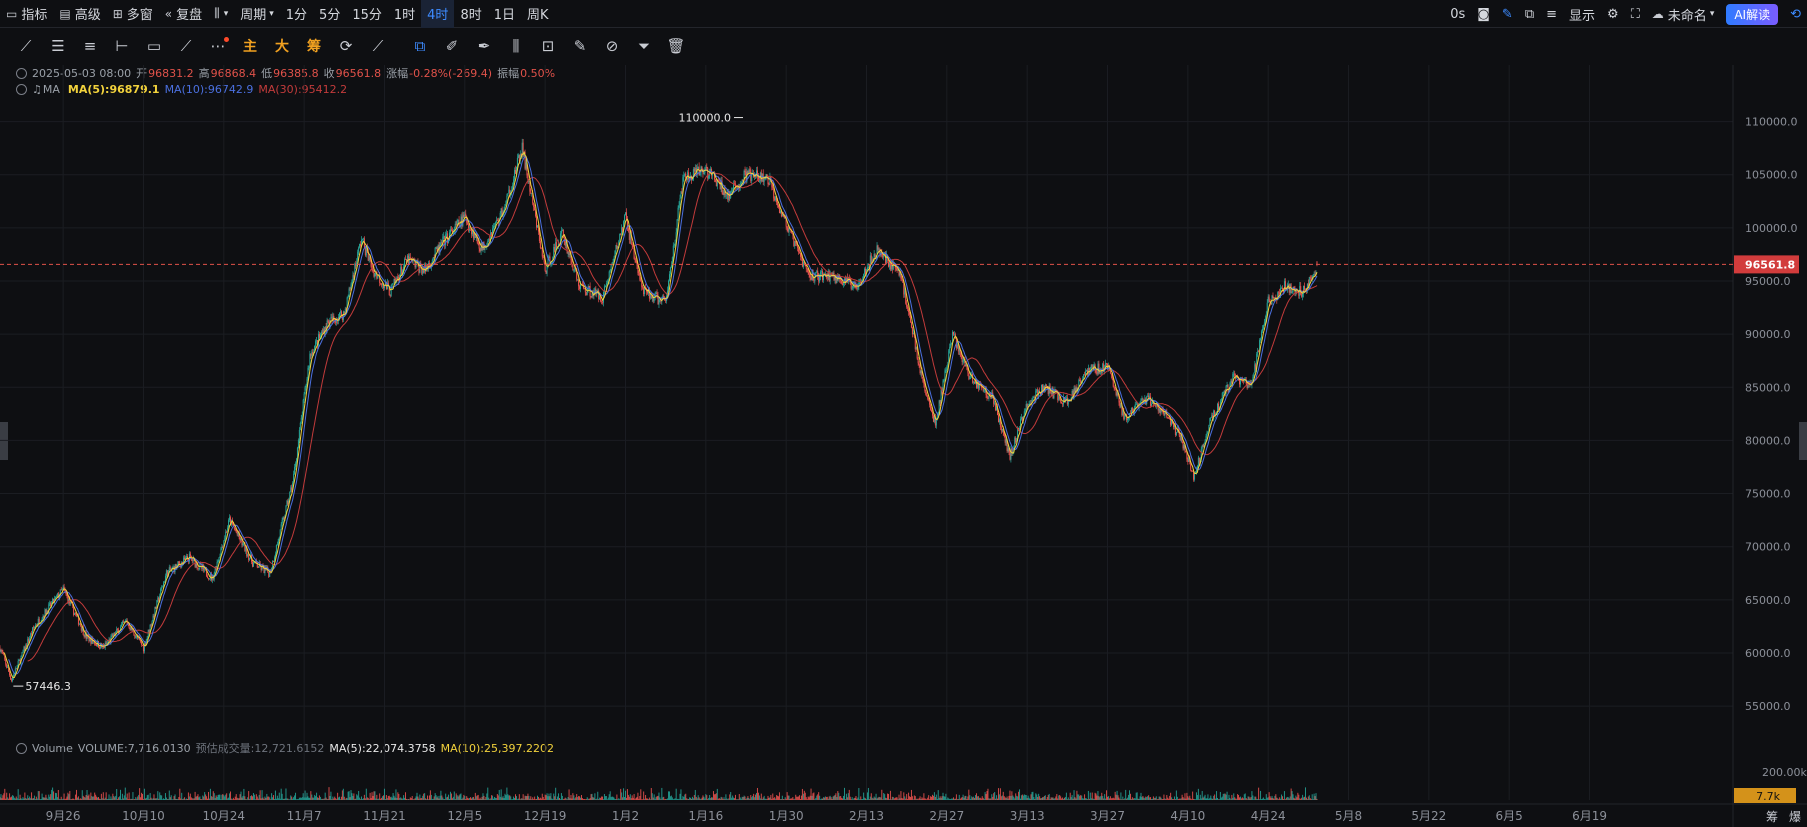 Image resolution: width=1807 pixels, height=827 pixels. I want to click on candles-icon: ⫼, so click(516, 46).